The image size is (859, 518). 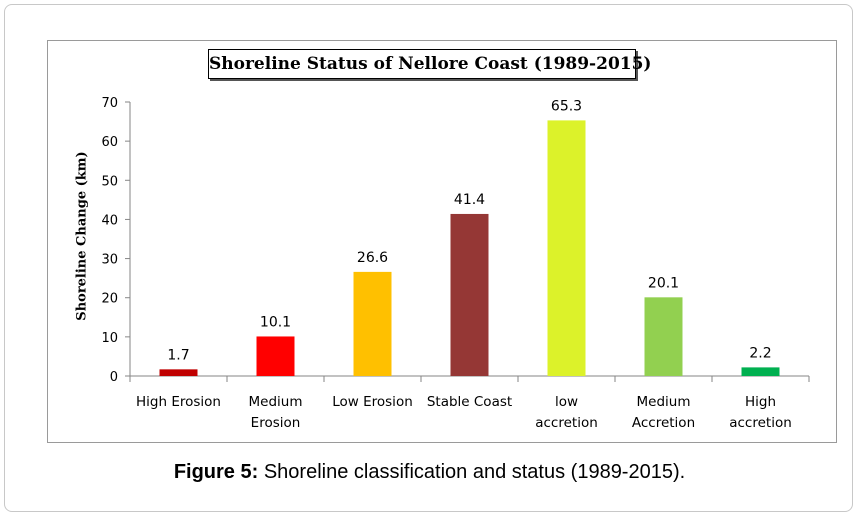 I want to click on y-tick-label: 0, so click(x=114, y=377).